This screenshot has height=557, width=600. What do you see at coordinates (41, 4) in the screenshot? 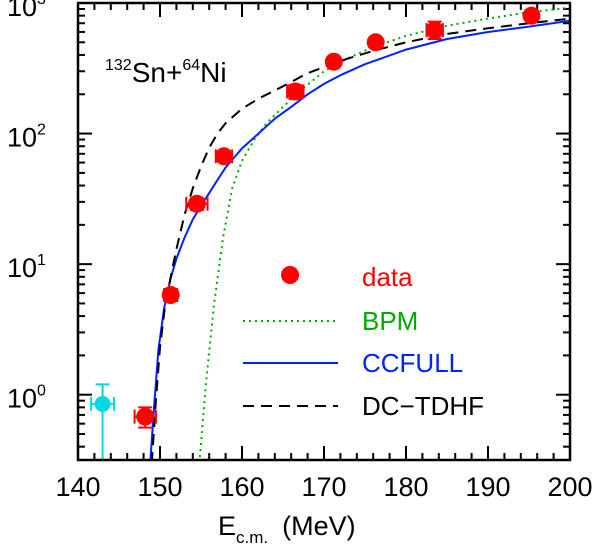
I see `y-tick-label-exp: 3` at bounding box center [41, 4].